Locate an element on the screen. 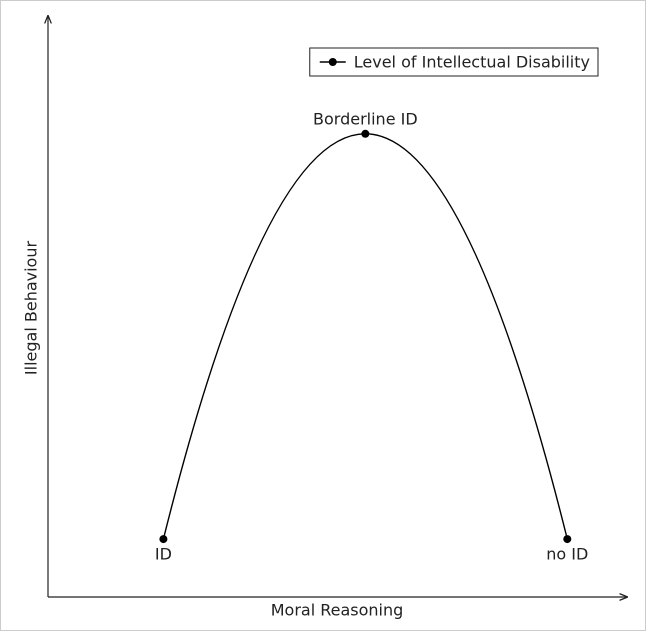  point-label: no ID is located at coordinates (567, 554).